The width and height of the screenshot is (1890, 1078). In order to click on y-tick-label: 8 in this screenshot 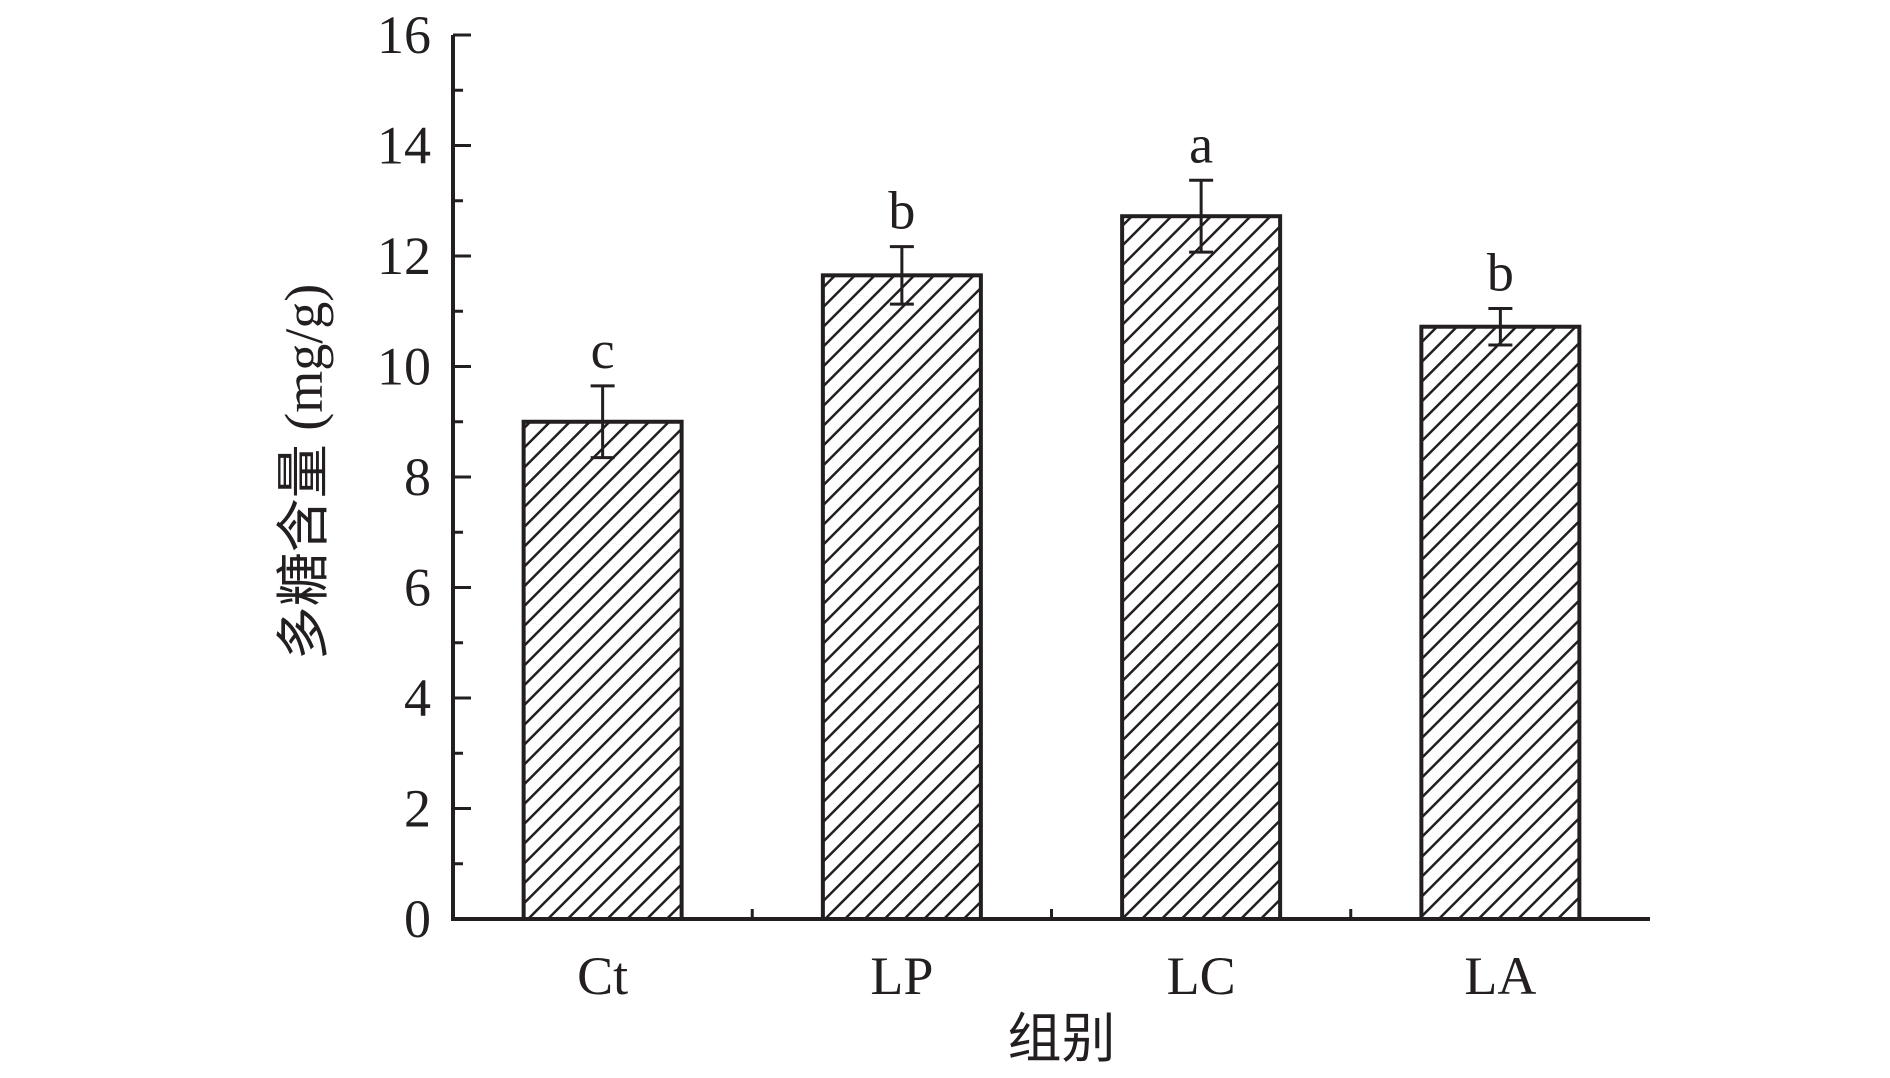, I will do `click(417, 477)`.